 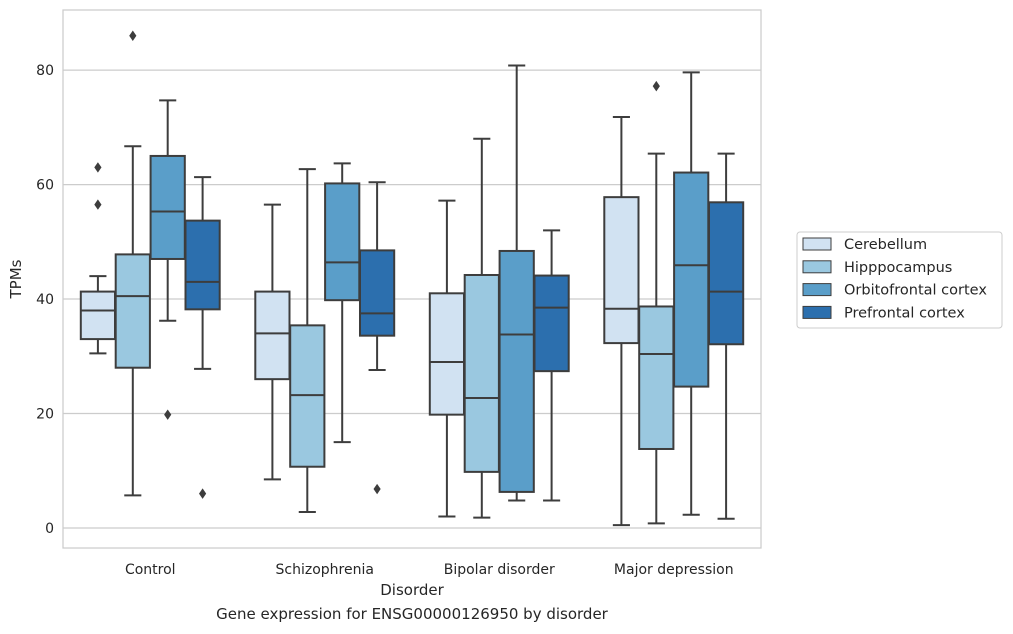 I want to click on x-tick-label: Major depression, so click(x=674, y=570).